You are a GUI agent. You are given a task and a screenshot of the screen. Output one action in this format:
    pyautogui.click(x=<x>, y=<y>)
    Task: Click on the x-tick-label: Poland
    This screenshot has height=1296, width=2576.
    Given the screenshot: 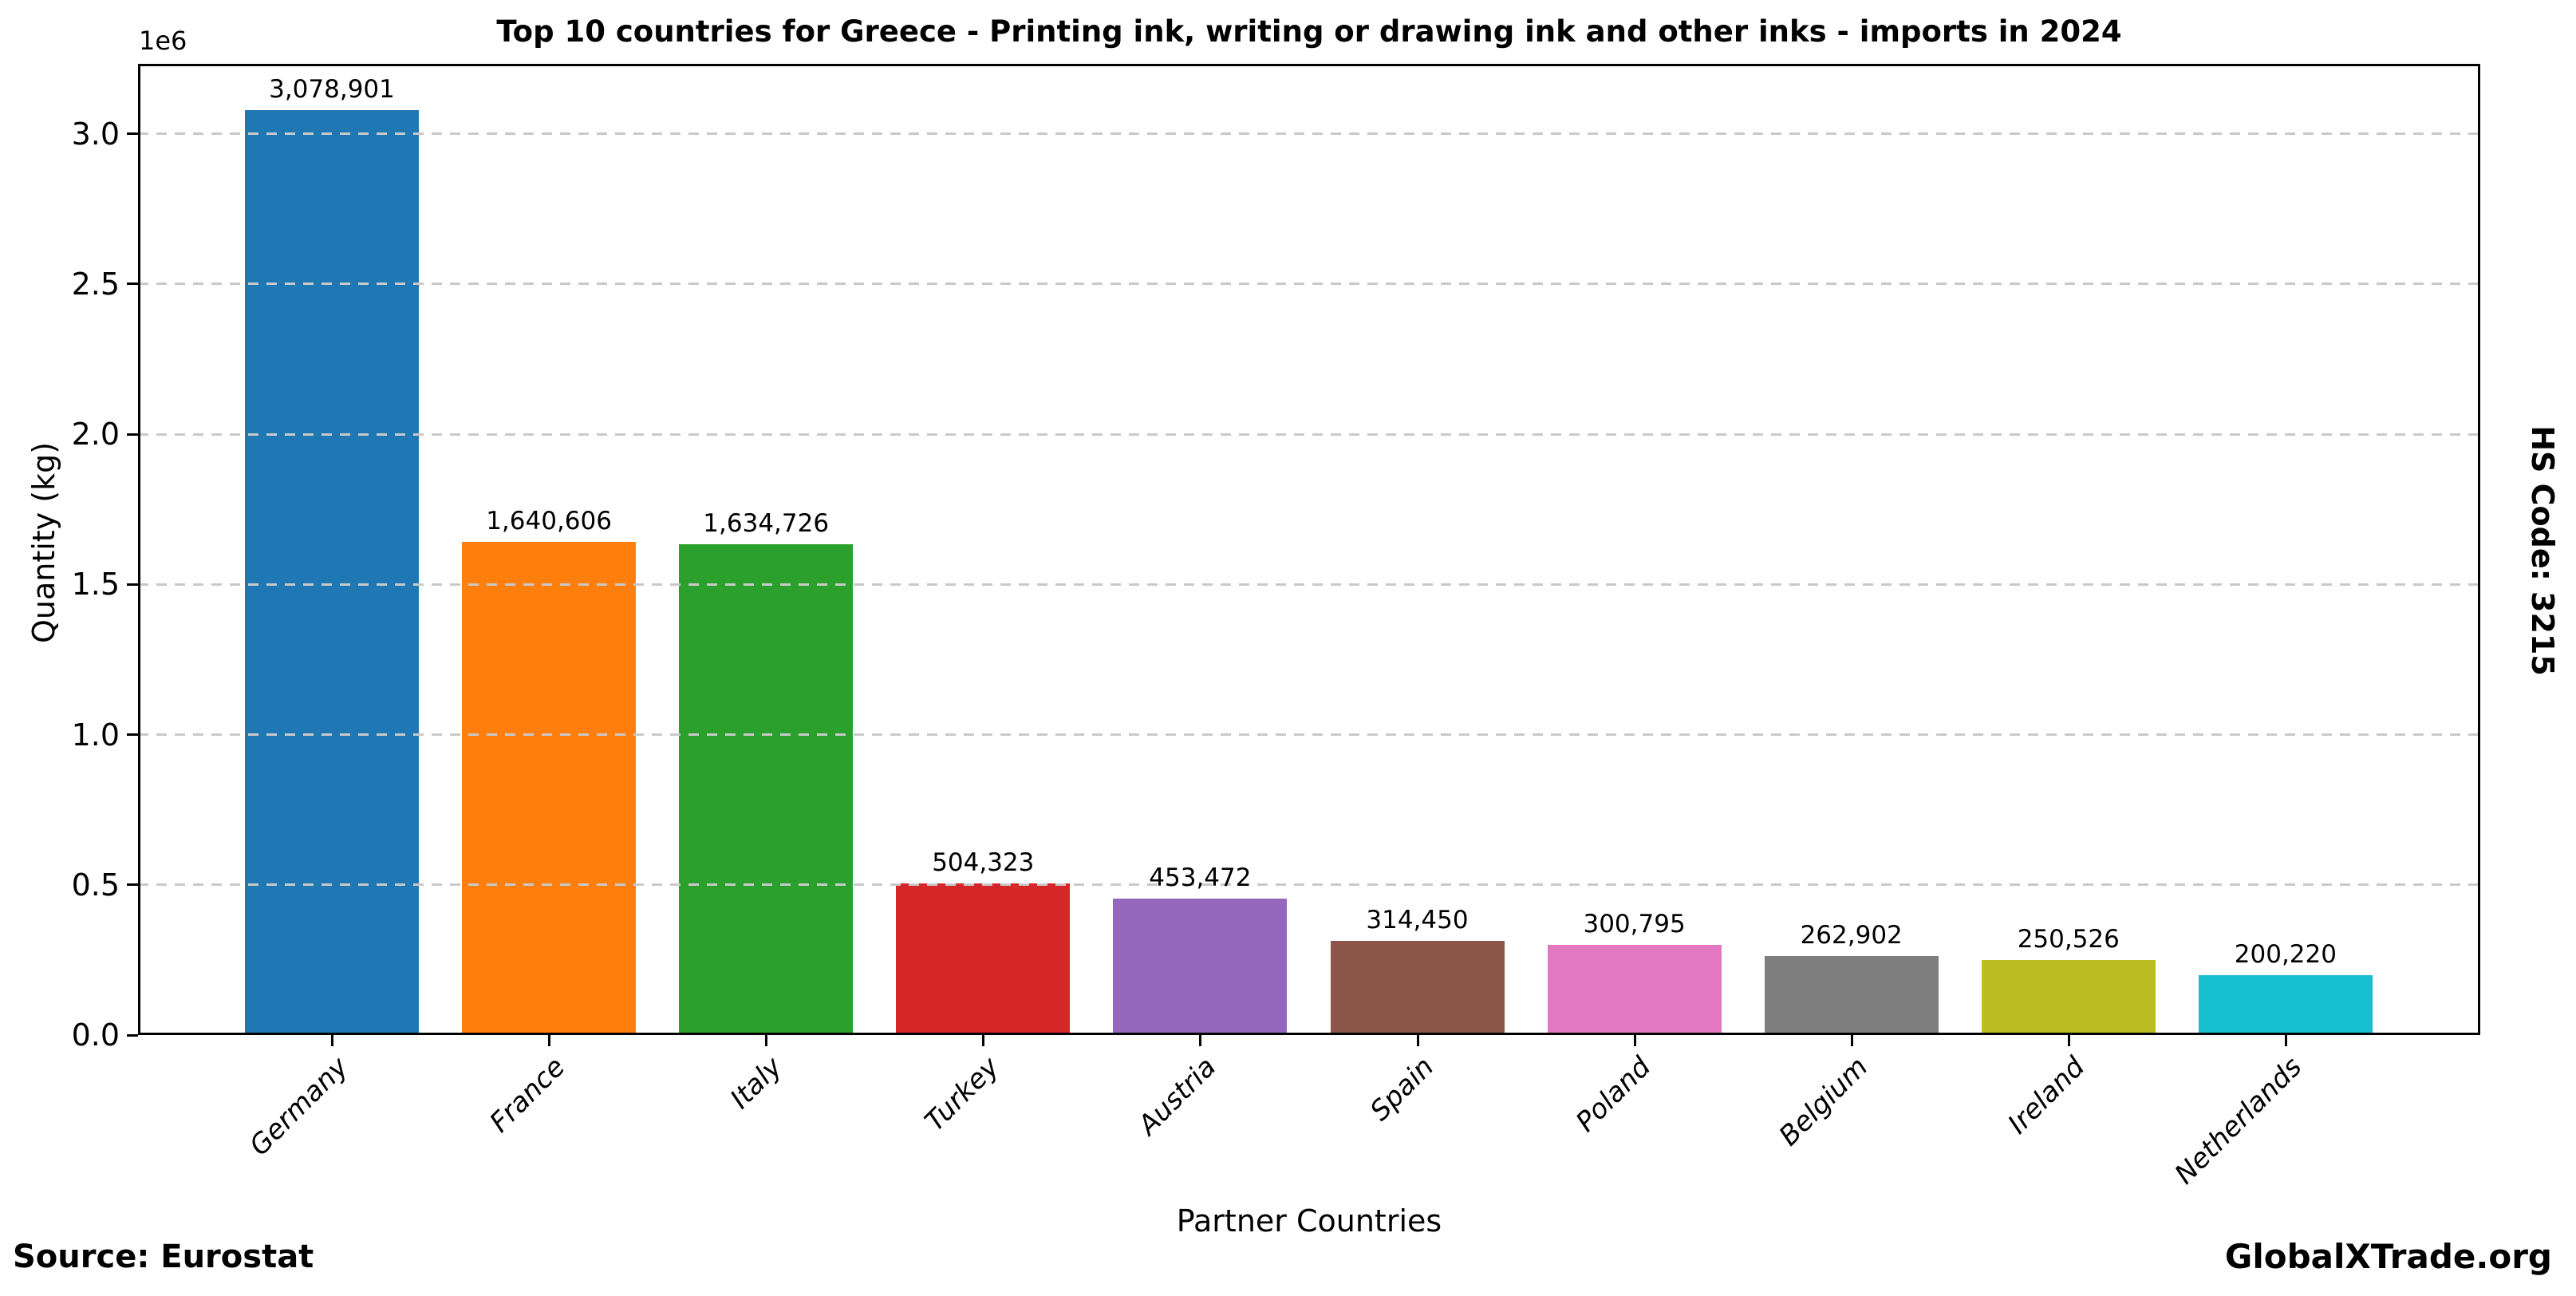 What is the action you would take?
    pyautogui.click(x=1613, y=1095)
    